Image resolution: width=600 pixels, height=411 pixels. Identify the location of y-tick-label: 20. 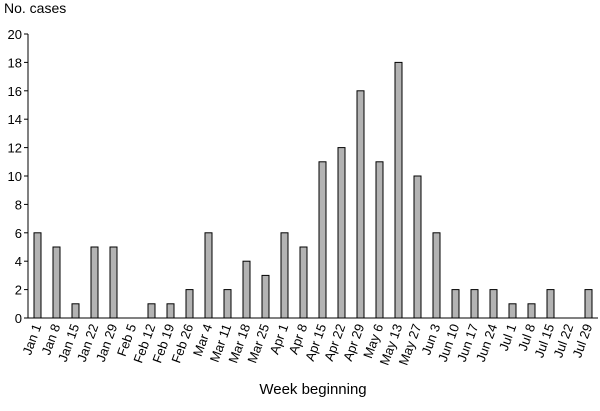
(15, 34).